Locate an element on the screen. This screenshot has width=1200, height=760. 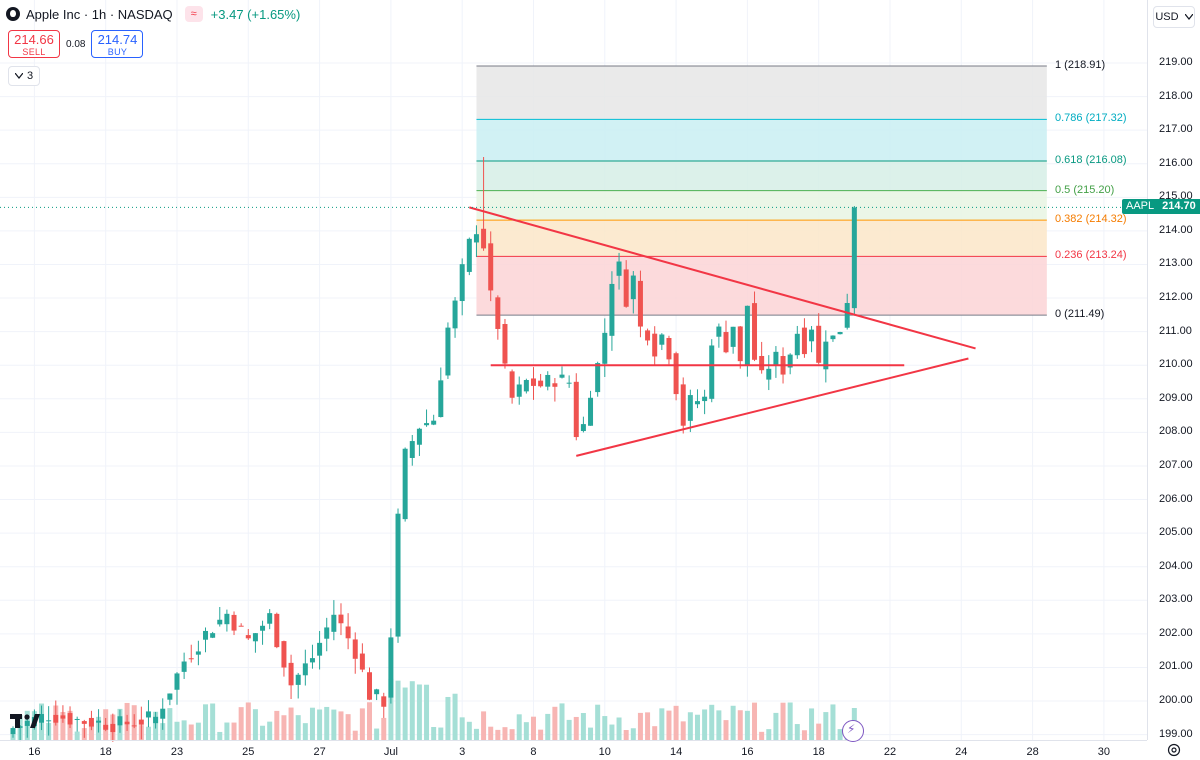
price-tick-label: 205.00 is located at coordinates (1176, 532).